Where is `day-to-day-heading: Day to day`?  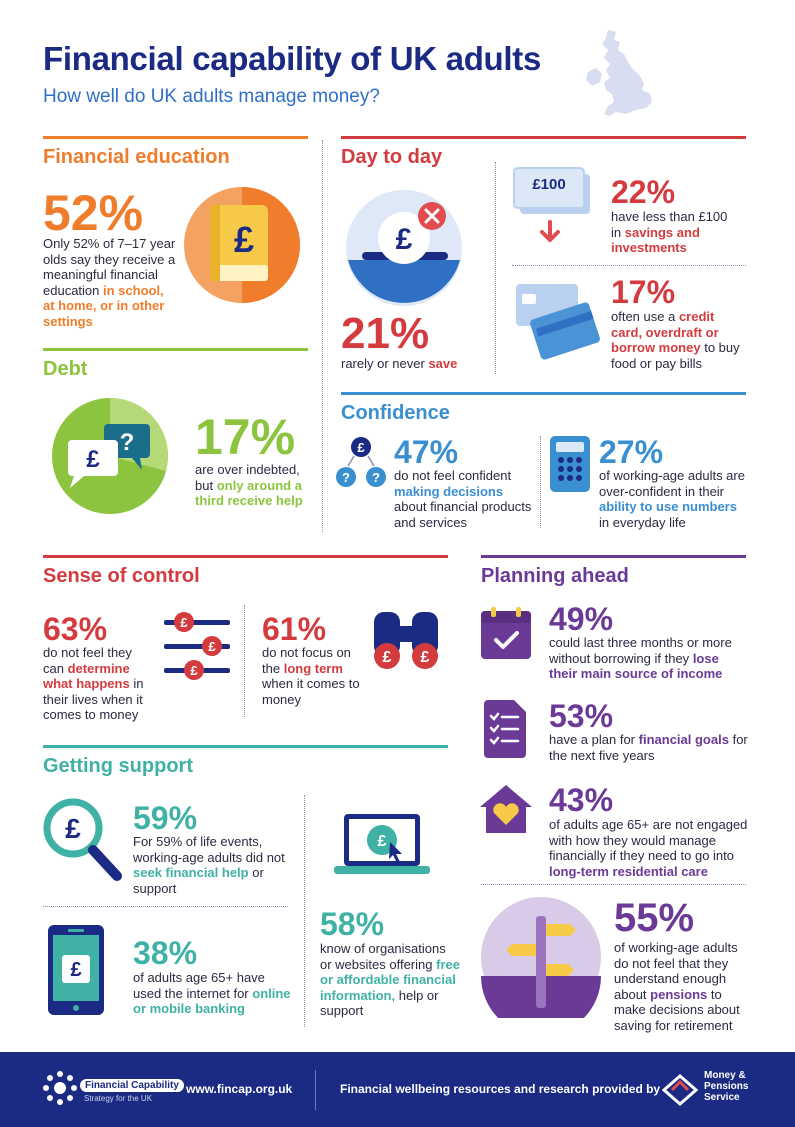 day-to-day-heading: Day to day is located at coordinates (392, 157).